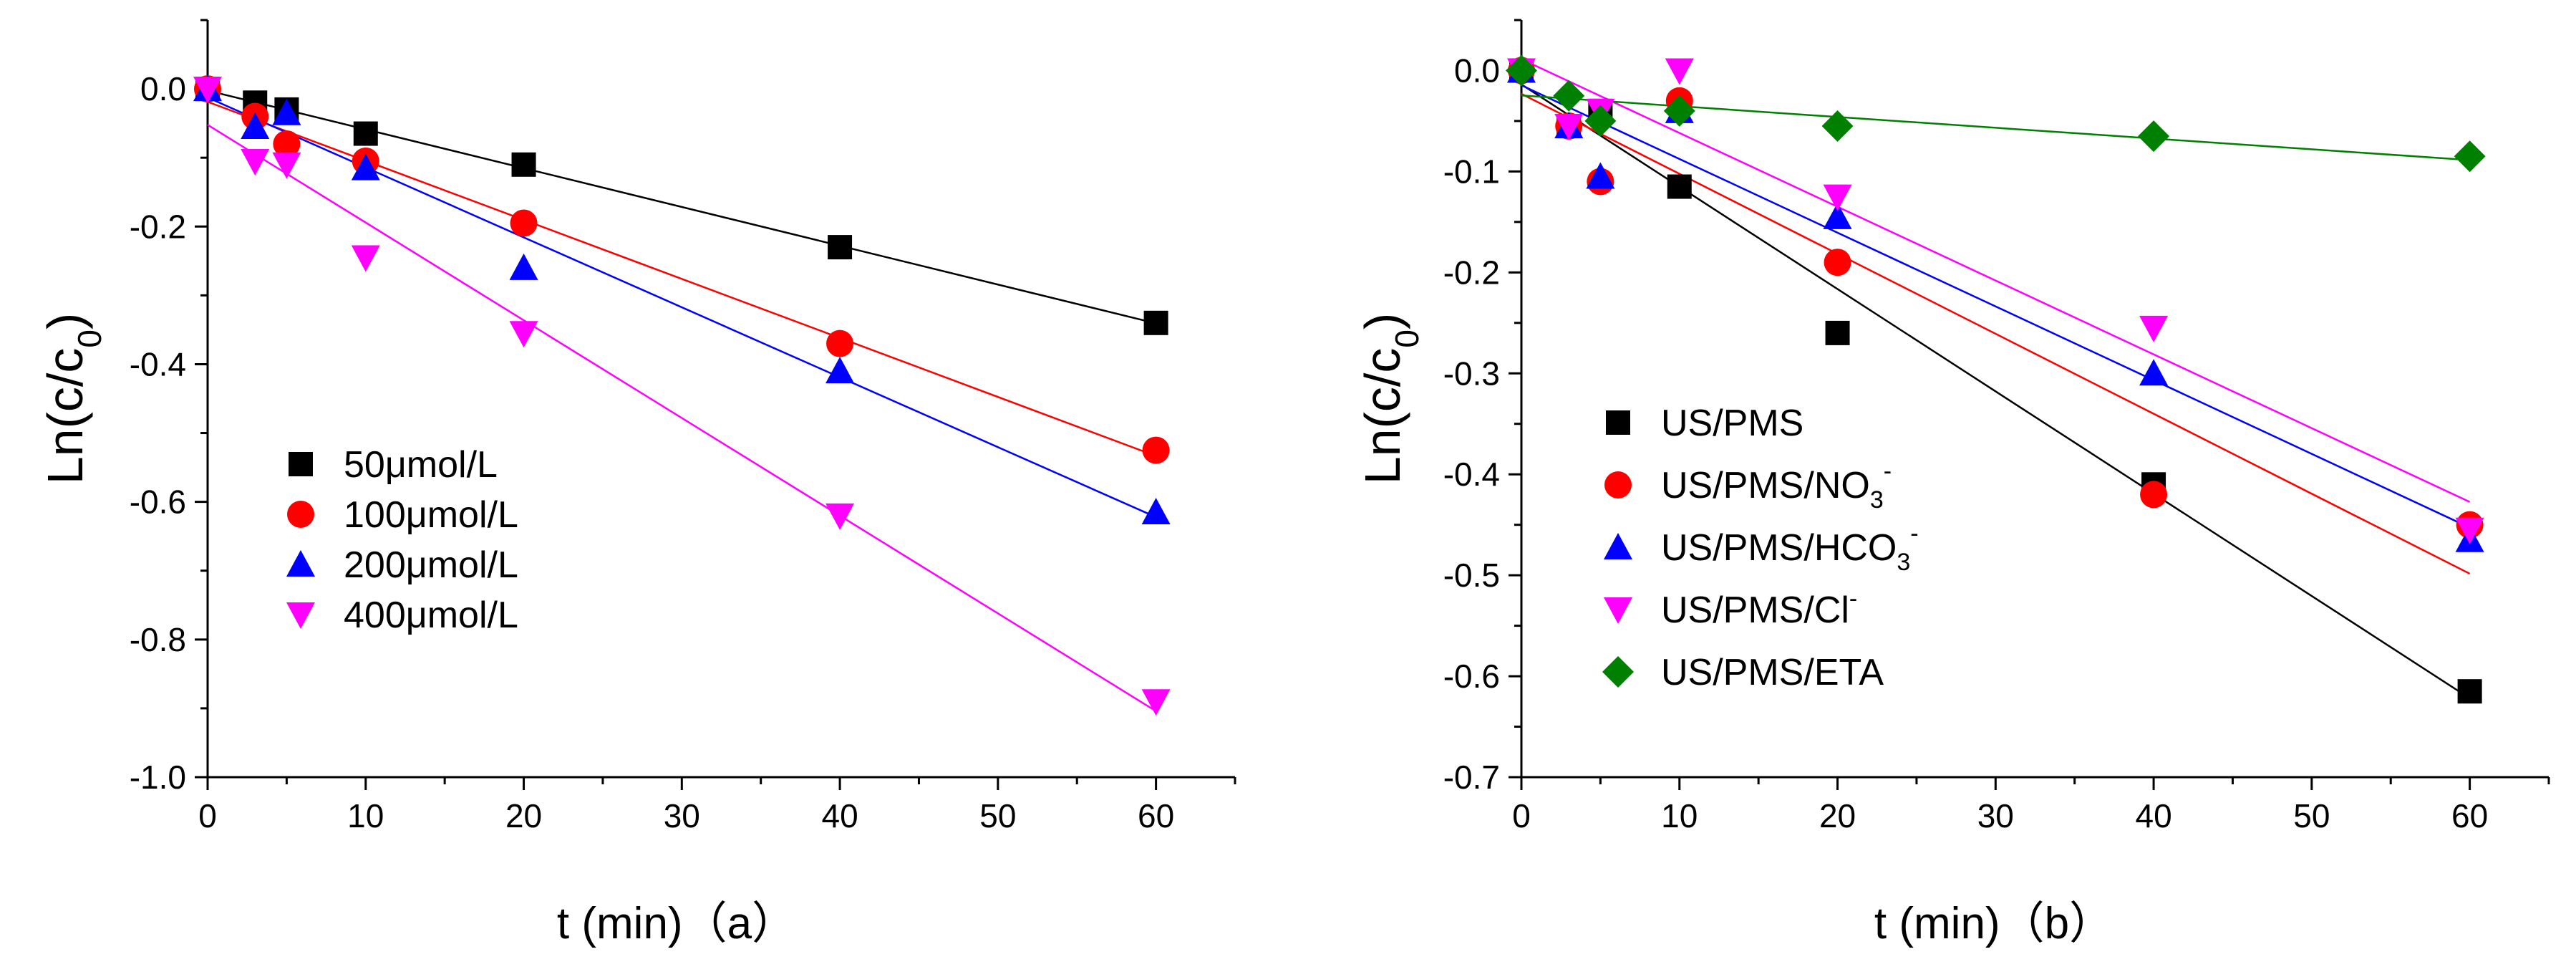 Image resolution: width=2576 pixels, height=977 pixels. I want to click on x-tick-label: 50, so click(2311, 815).